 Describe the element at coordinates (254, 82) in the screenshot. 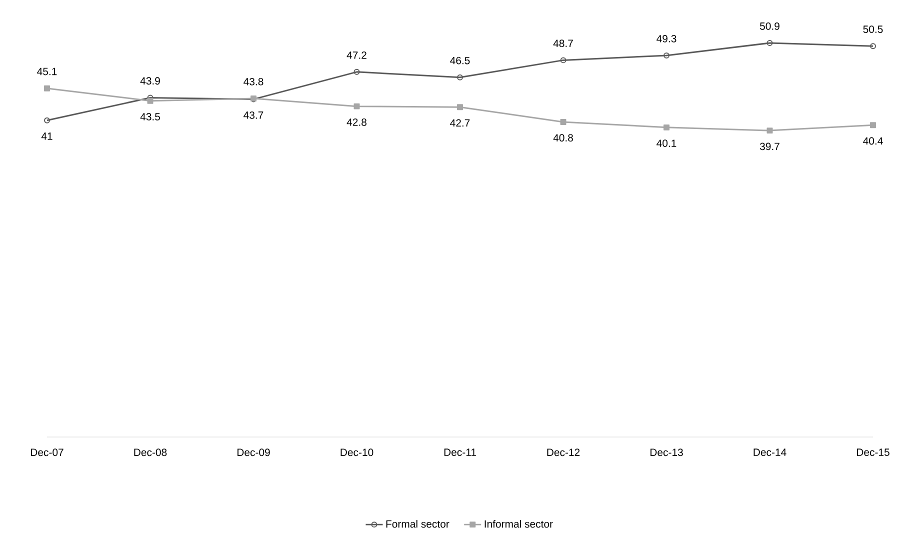

I see `data-label: 43.8` at that location.